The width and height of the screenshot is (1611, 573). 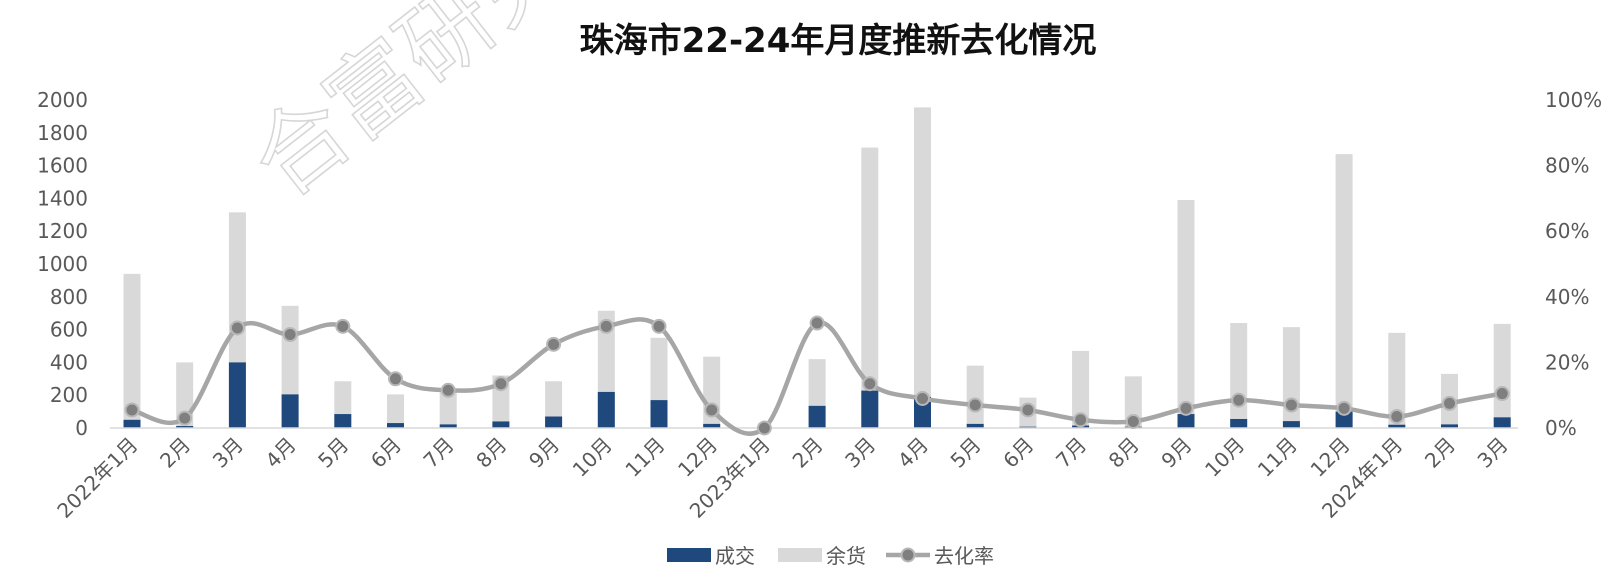 What do you see at coordinates (81, 428) in the screenshot?
I see `y-left-tick-label: 0` at bounding box center [81, 428].